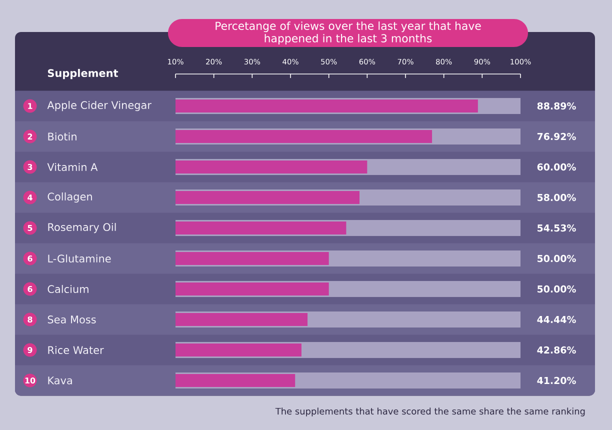 This screenshot has width=612, height=430. What do you see at coordinates (99, 106) in the screenshot?
I see `y-tick-label: Apple Cider Vinegar` at bounding box center [99, 106].